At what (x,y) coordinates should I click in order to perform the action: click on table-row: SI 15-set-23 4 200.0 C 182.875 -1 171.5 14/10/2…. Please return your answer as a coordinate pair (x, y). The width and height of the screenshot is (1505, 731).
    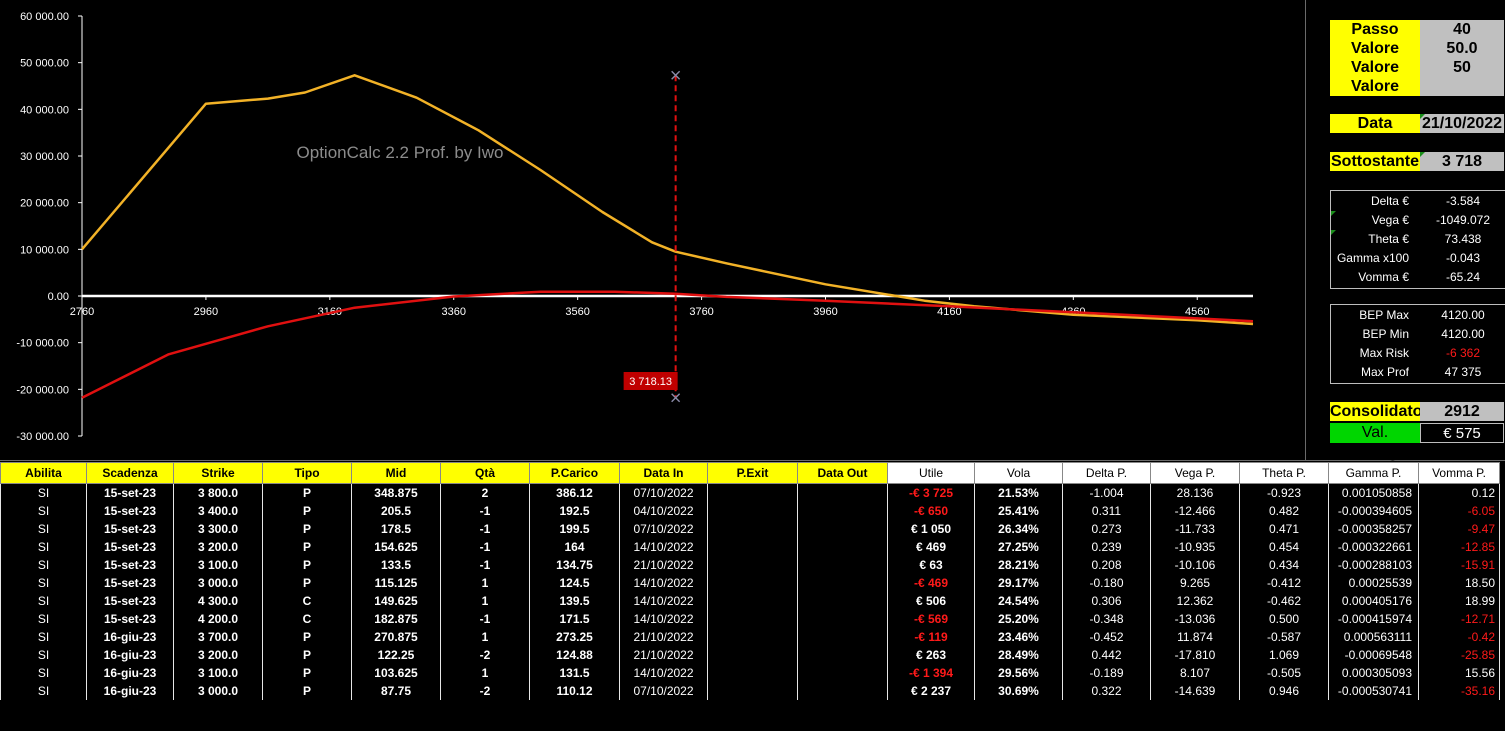
    Looking at the image, I should click on (750, 619).